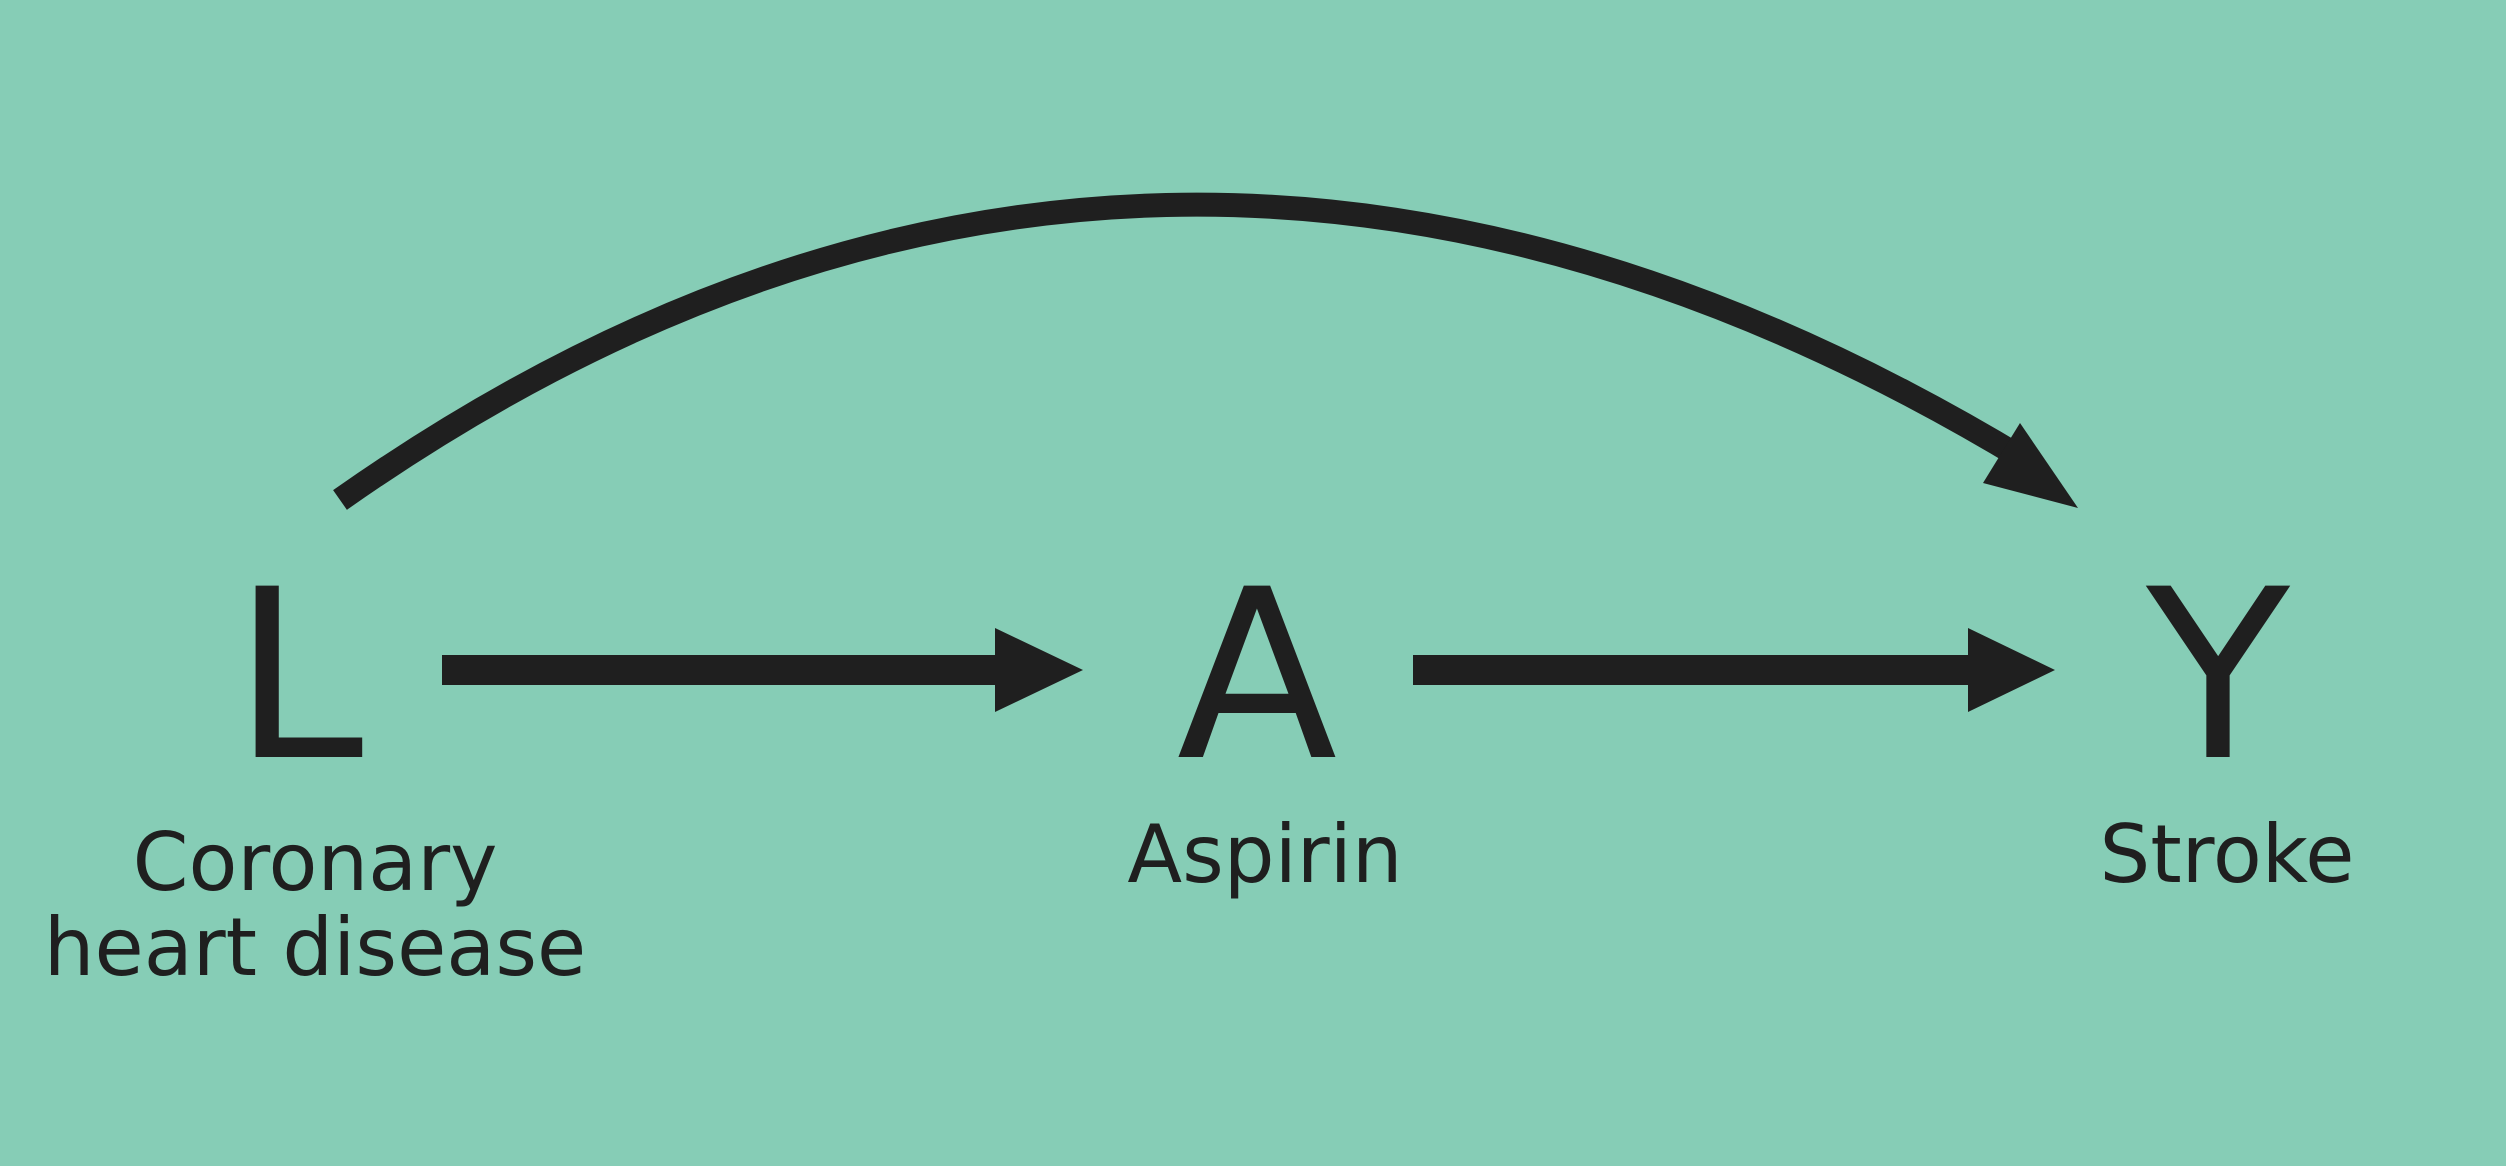  I want to click on node-a-label: Aspirin, so click(1264, 854).